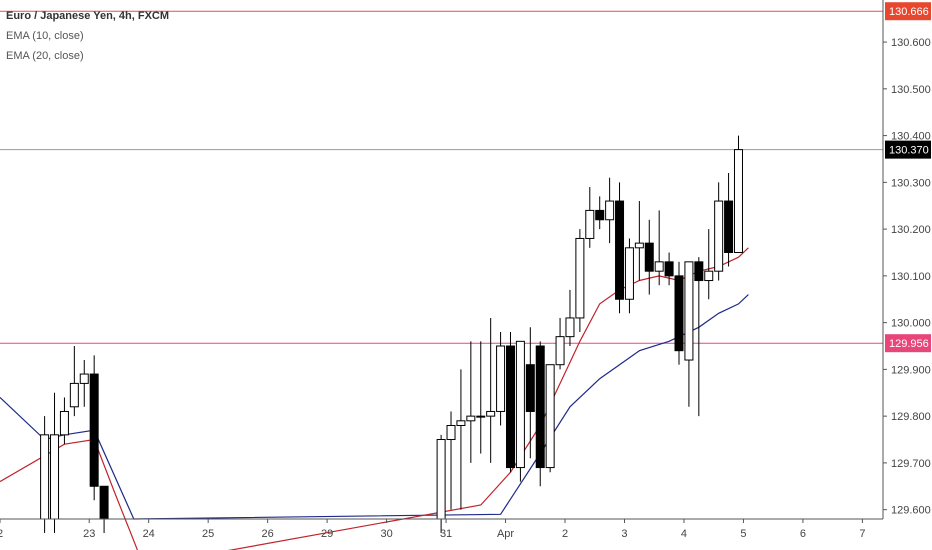  What do you see at coordinates (446, 534) in the screenshot?
I see `x-tick-label: 31` at bounding box center [446, 534].